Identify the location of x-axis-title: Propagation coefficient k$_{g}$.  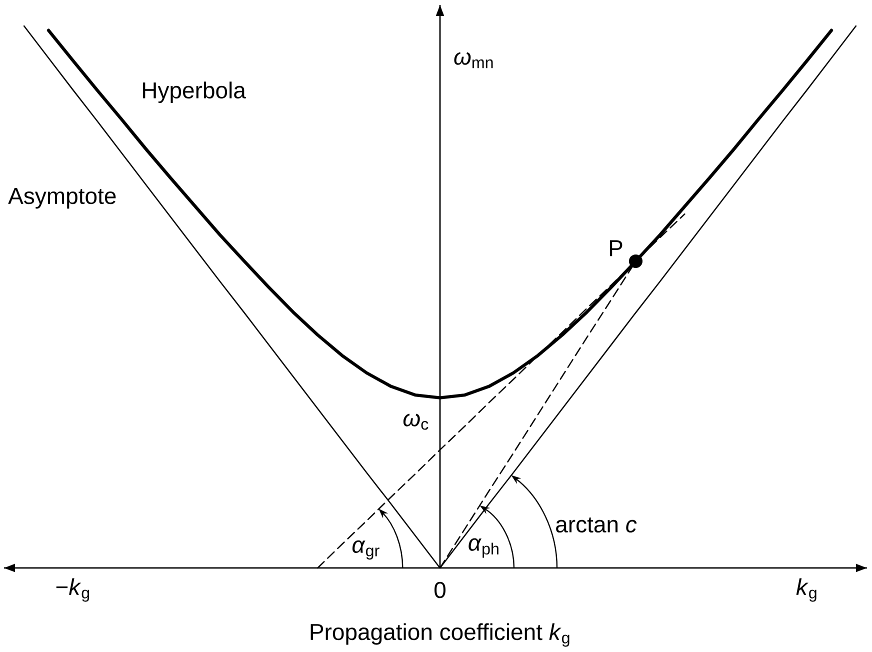
(440, 635).